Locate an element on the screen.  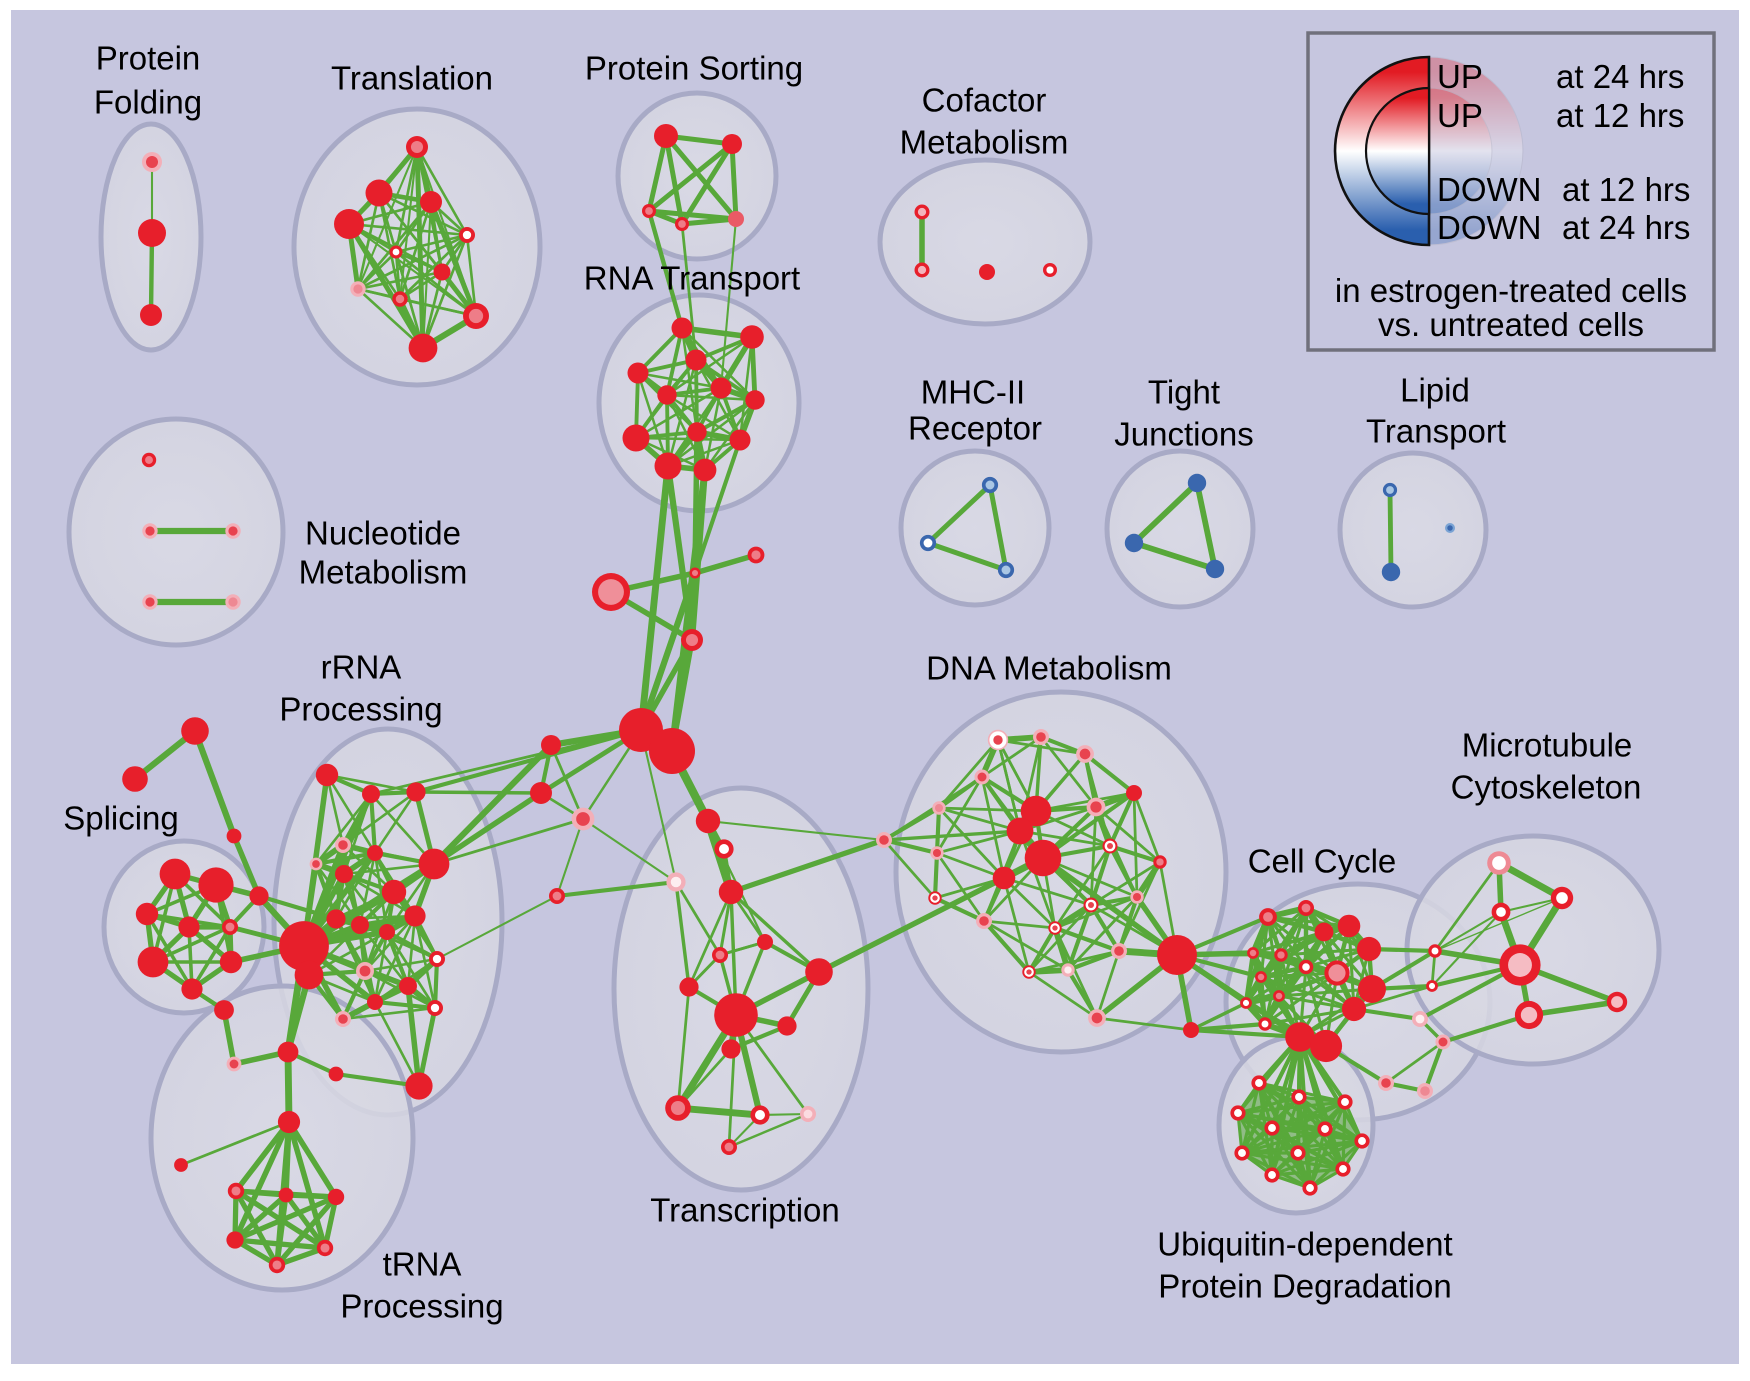
svg-text: Cytoskeleton is located at coordinates (1546, 787).